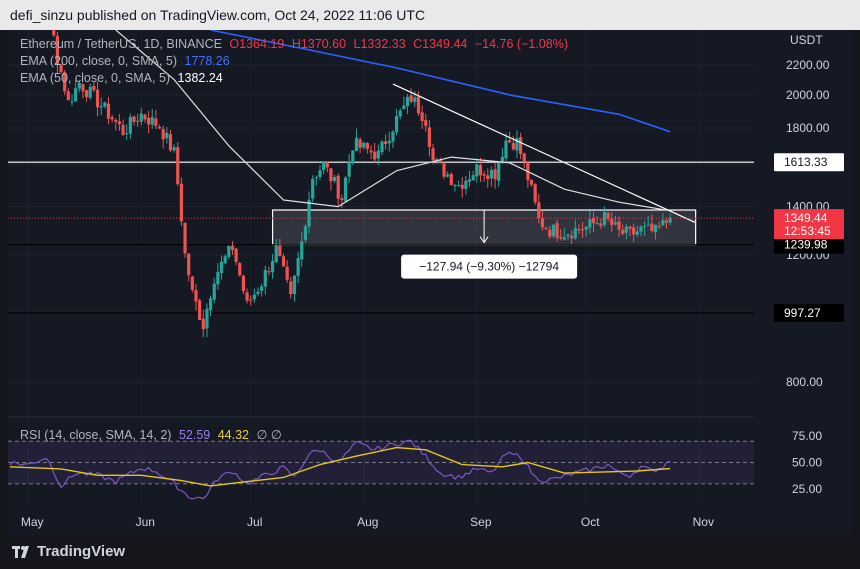 Image resolution: width=860 pixels, height=569 pixels. Describe the element at coordinates (32, 522) in the screenshot. I see `x-tick-label: May` at that location.